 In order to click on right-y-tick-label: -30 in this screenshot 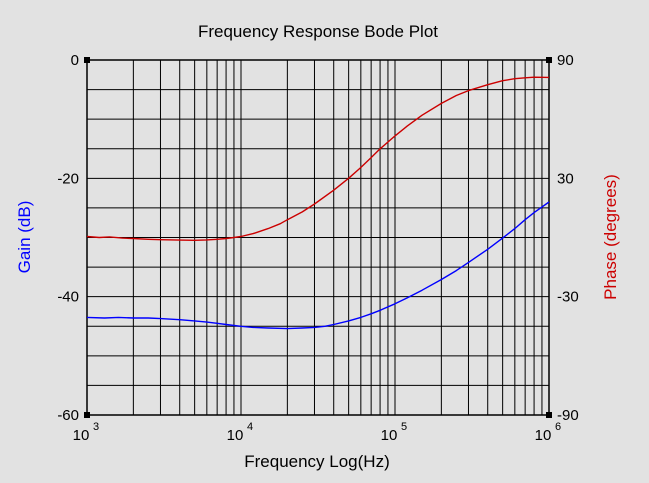, I will do `click(568, 297)`.